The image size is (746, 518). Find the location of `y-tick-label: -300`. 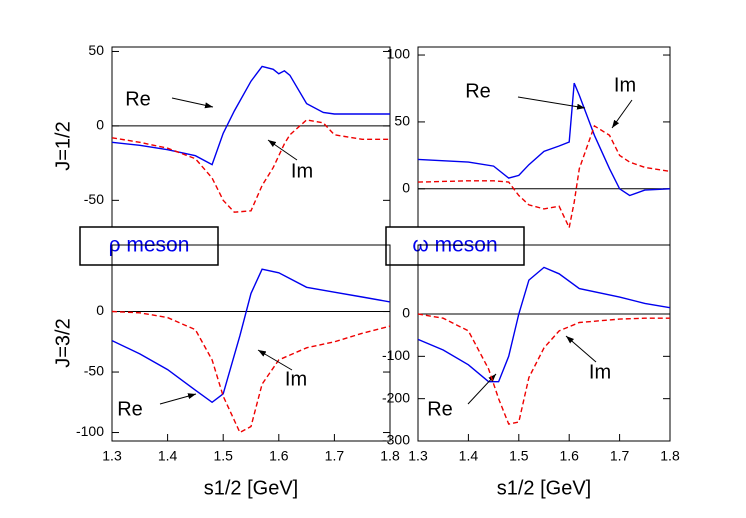

y-tick-label: -300 is located at coordinates (396, 440).